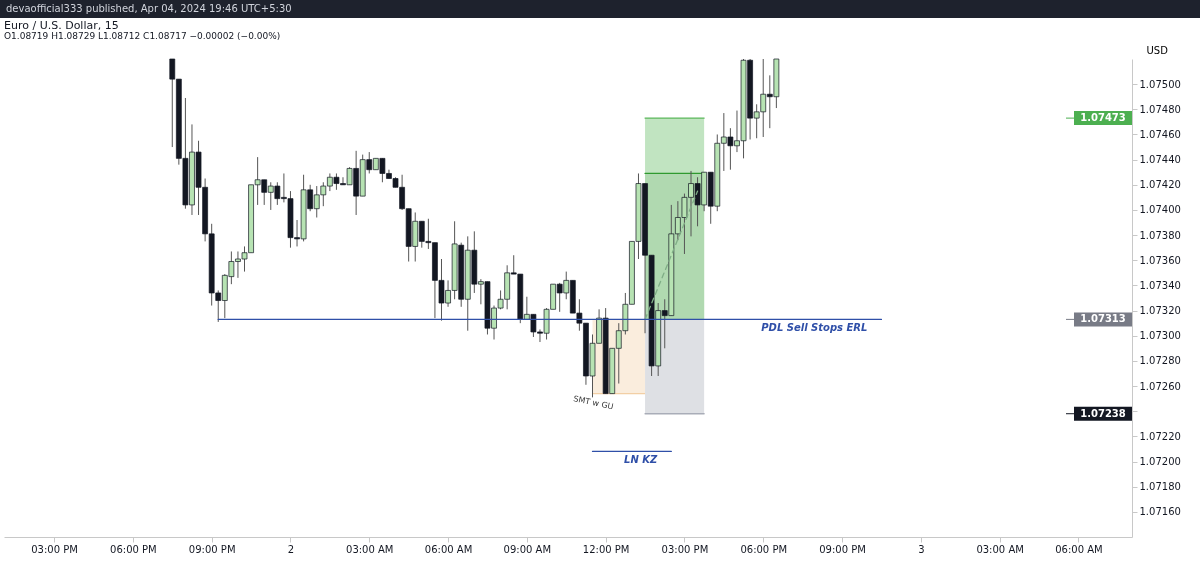 This screenshot has height=570, width=1200. Describe the element at coordinates (1160, 487) in the screenshot. I see `y-tick-label: 1.07180` at that location.